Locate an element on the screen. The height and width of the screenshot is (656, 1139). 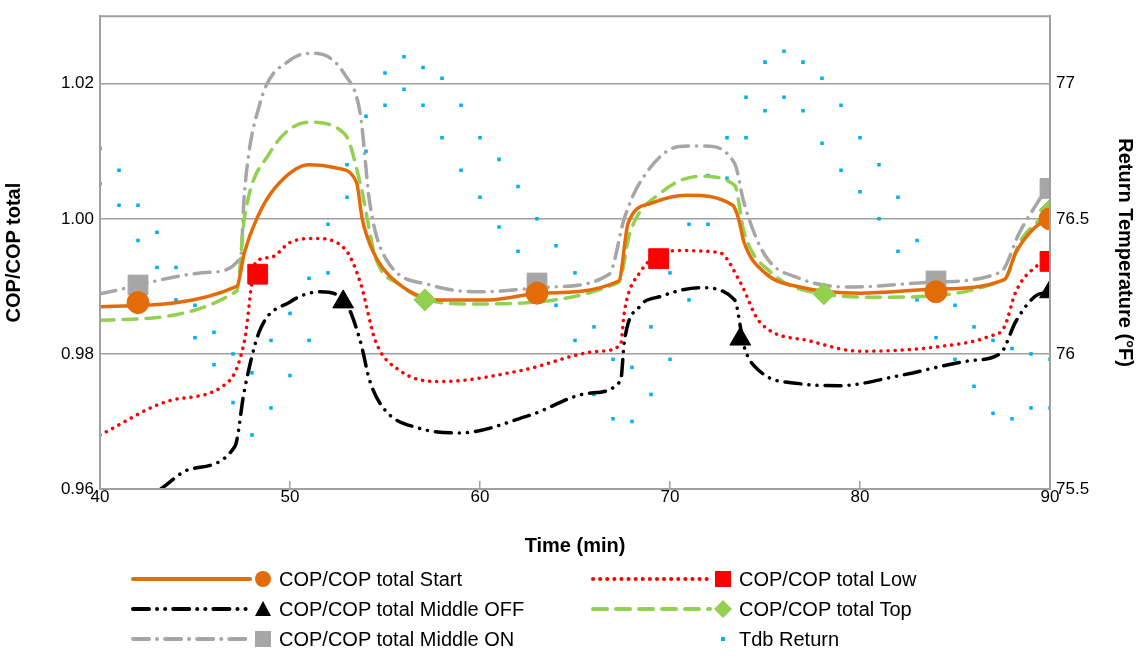
y-axis-title: COP/COP total is located at coordinates (12, 252).